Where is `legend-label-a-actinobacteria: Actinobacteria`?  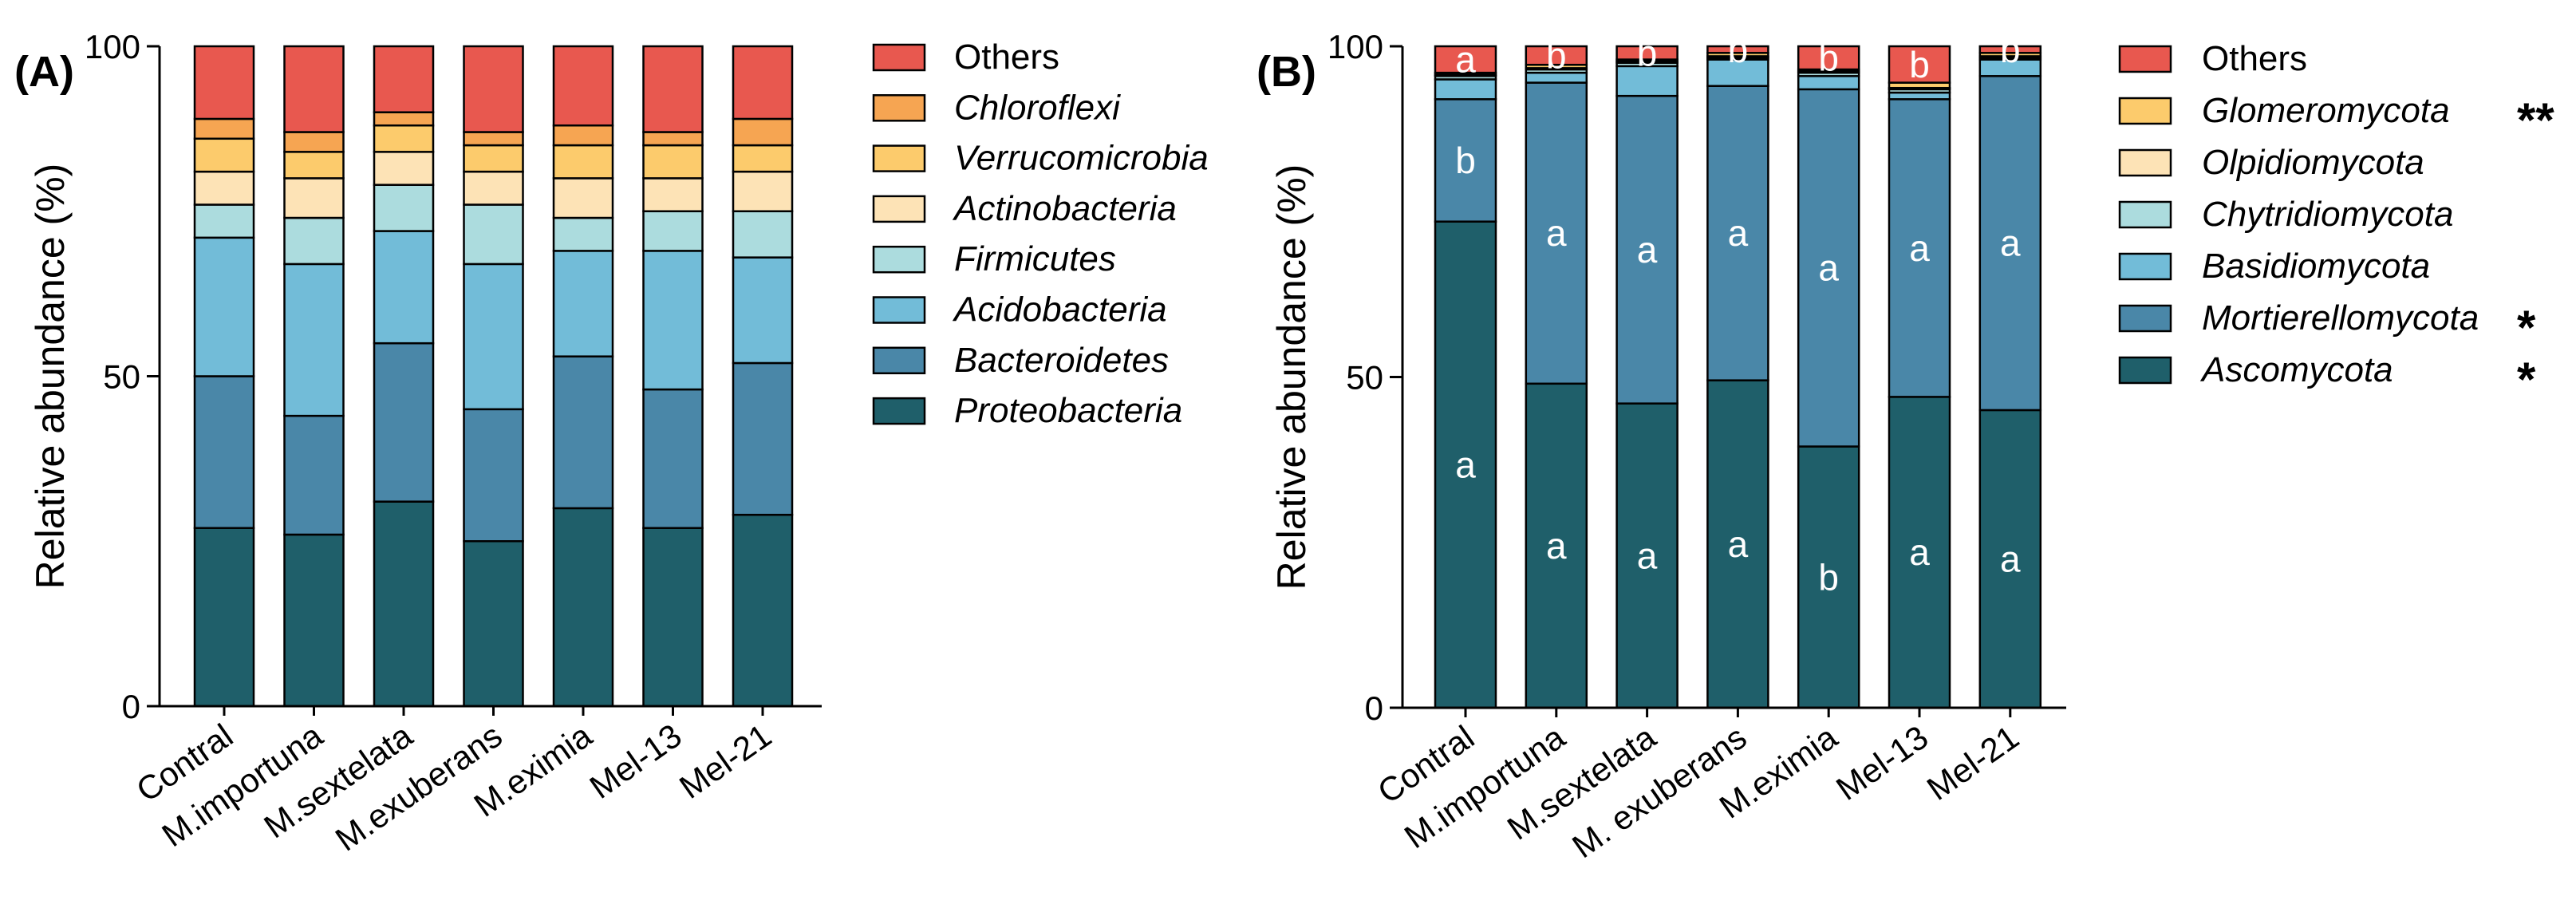 legend-label-a-actinobacteria: Actinobacteria is located at coordinates (1064, 208).